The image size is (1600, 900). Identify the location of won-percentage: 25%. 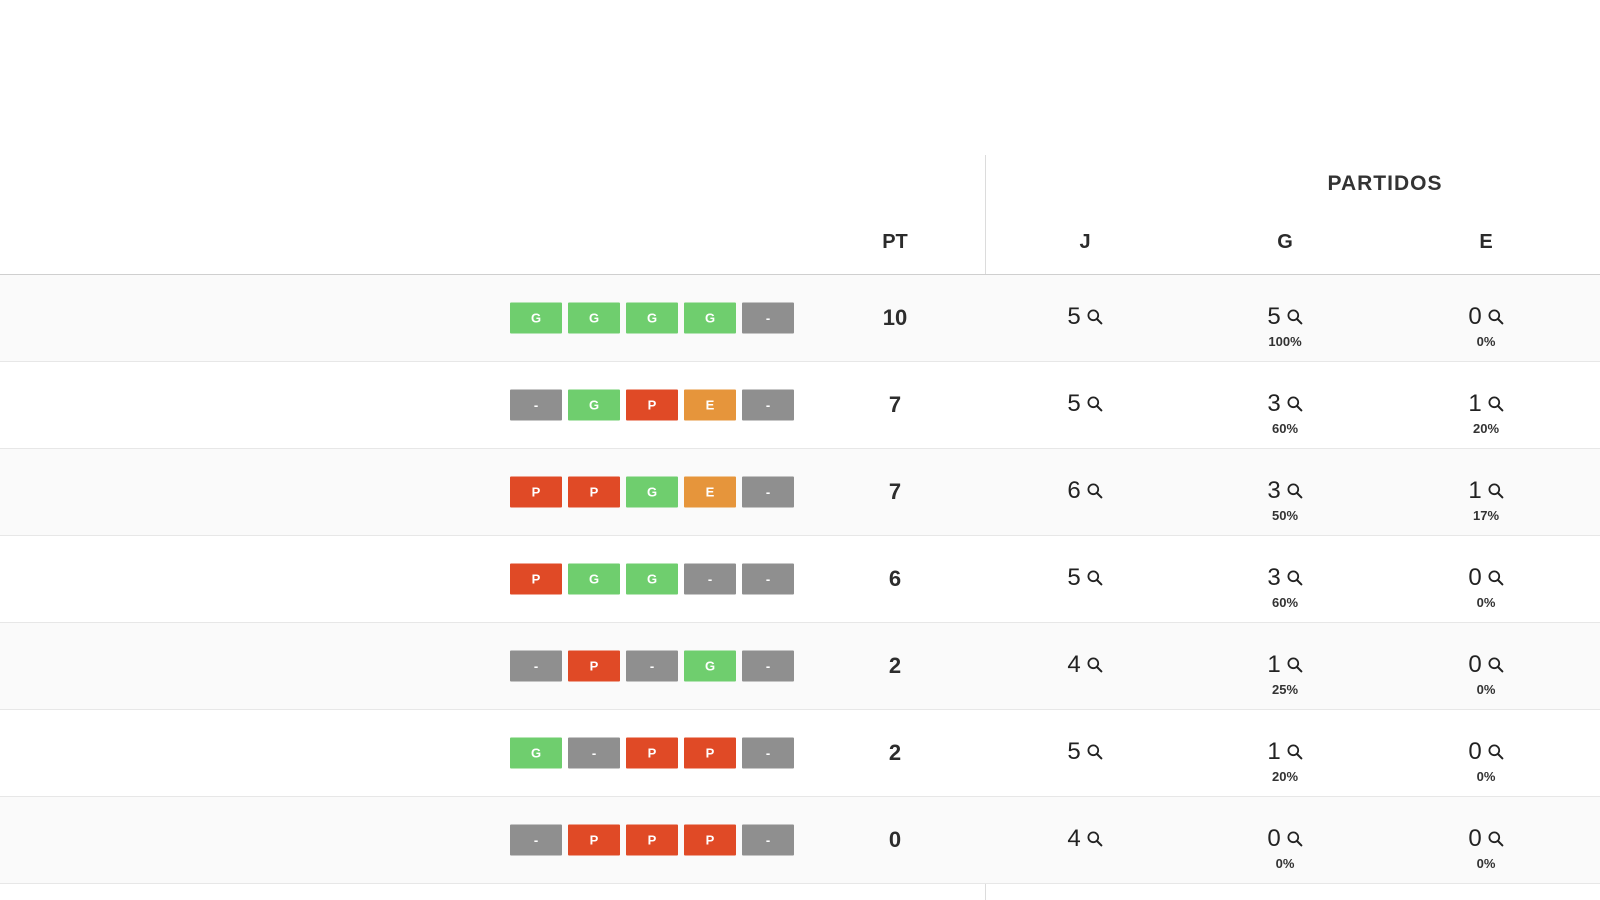
(1285, 689).